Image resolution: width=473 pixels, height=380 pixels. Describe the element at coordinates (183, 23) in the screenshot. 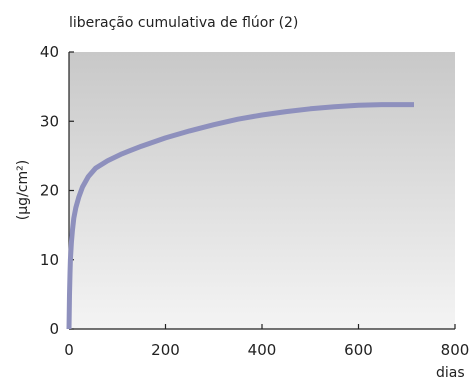

I see `chart-title: liberação cumulativa de flúor (2)` at that location.